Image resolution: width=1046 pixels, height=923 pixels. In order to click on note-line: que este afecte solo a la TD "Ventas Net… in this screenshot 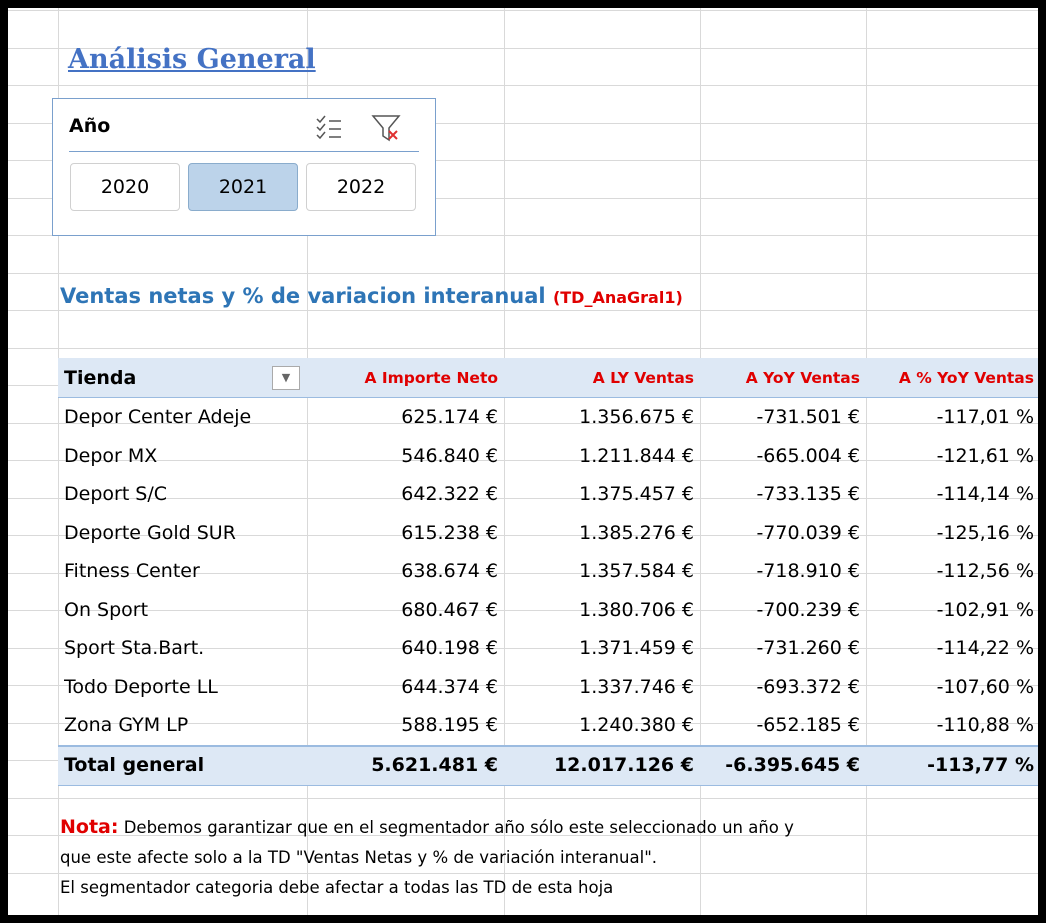, I will do `click(359, 857)`.